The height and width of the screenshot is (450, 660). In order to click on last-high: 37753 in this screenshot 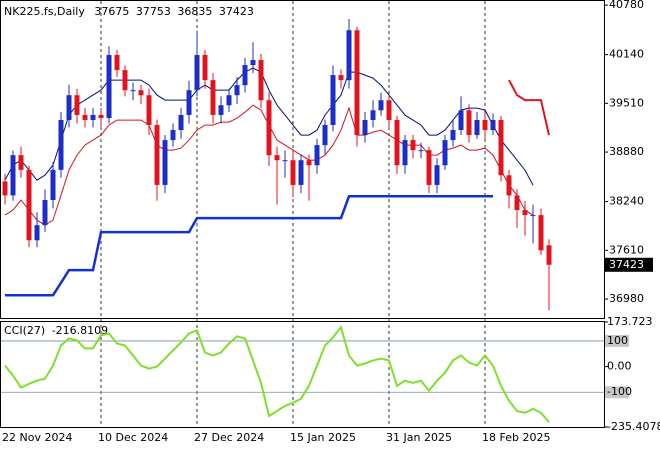, I will do `click(153, 11)`.